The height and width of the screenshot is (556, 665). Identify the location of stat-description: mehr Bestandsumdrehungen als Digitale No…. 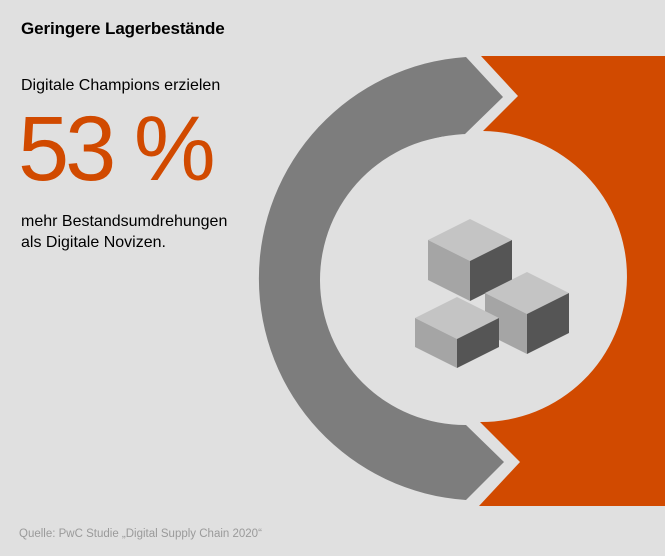
(141, 232).